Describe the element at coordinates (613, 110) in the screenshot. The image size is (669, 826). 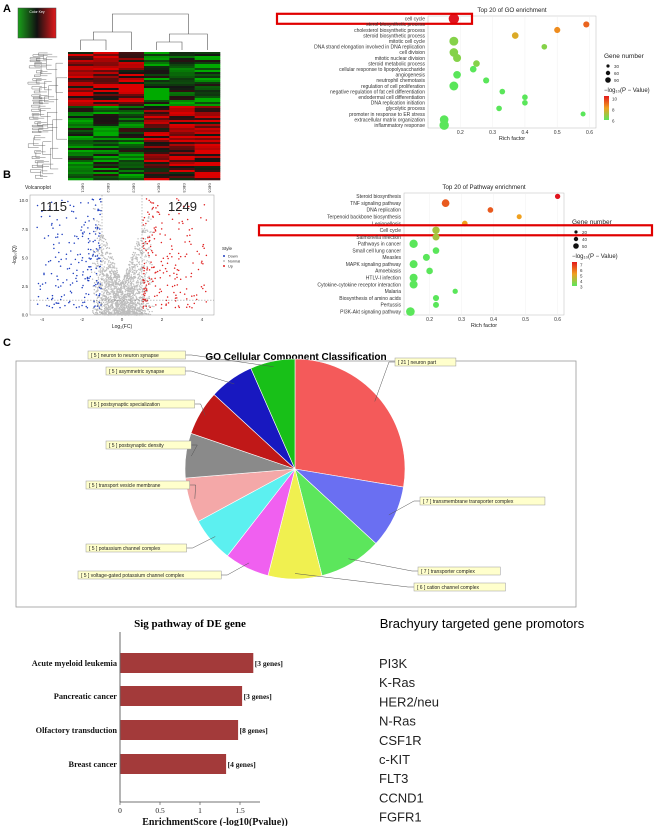
I see `go-enrichment-color-legend-tick: 8` at that location.